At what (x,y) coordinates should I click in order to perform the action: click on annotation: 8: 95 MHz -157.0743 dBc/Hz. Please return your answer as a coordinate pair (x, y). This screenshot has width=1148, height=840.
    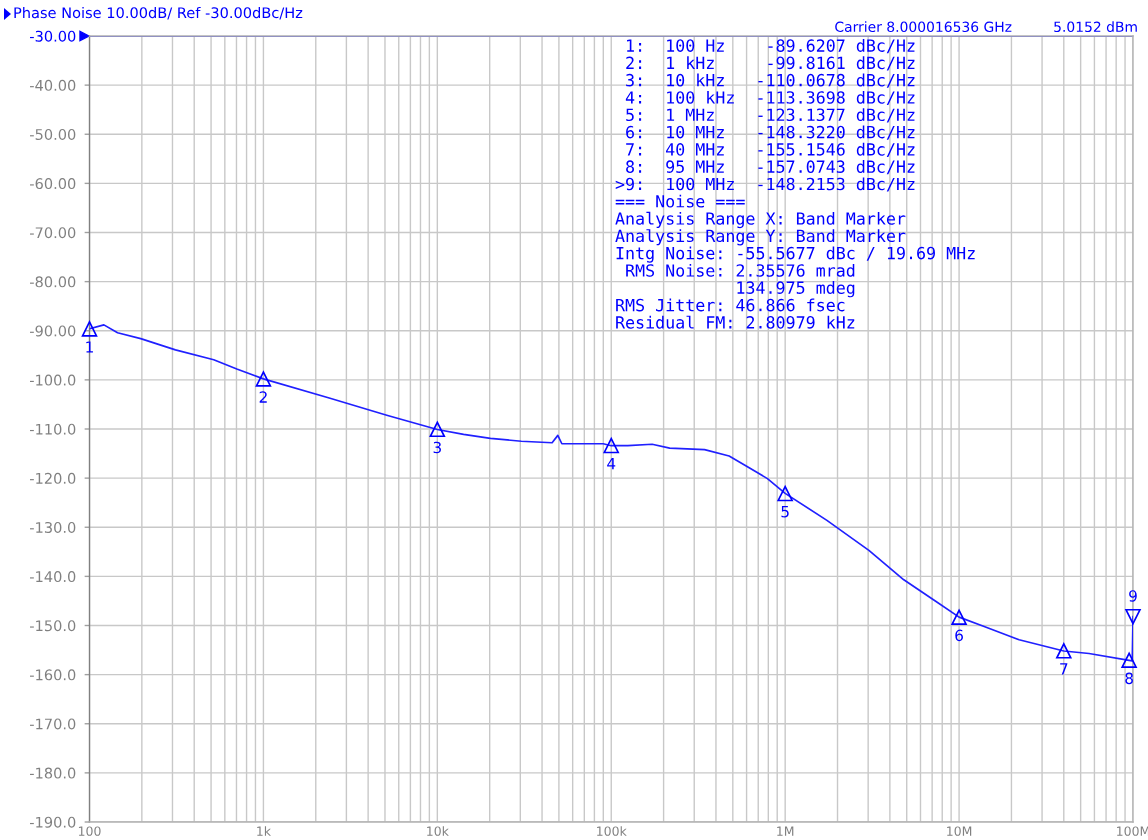
    Looking at the image, I should click on (770, 167).